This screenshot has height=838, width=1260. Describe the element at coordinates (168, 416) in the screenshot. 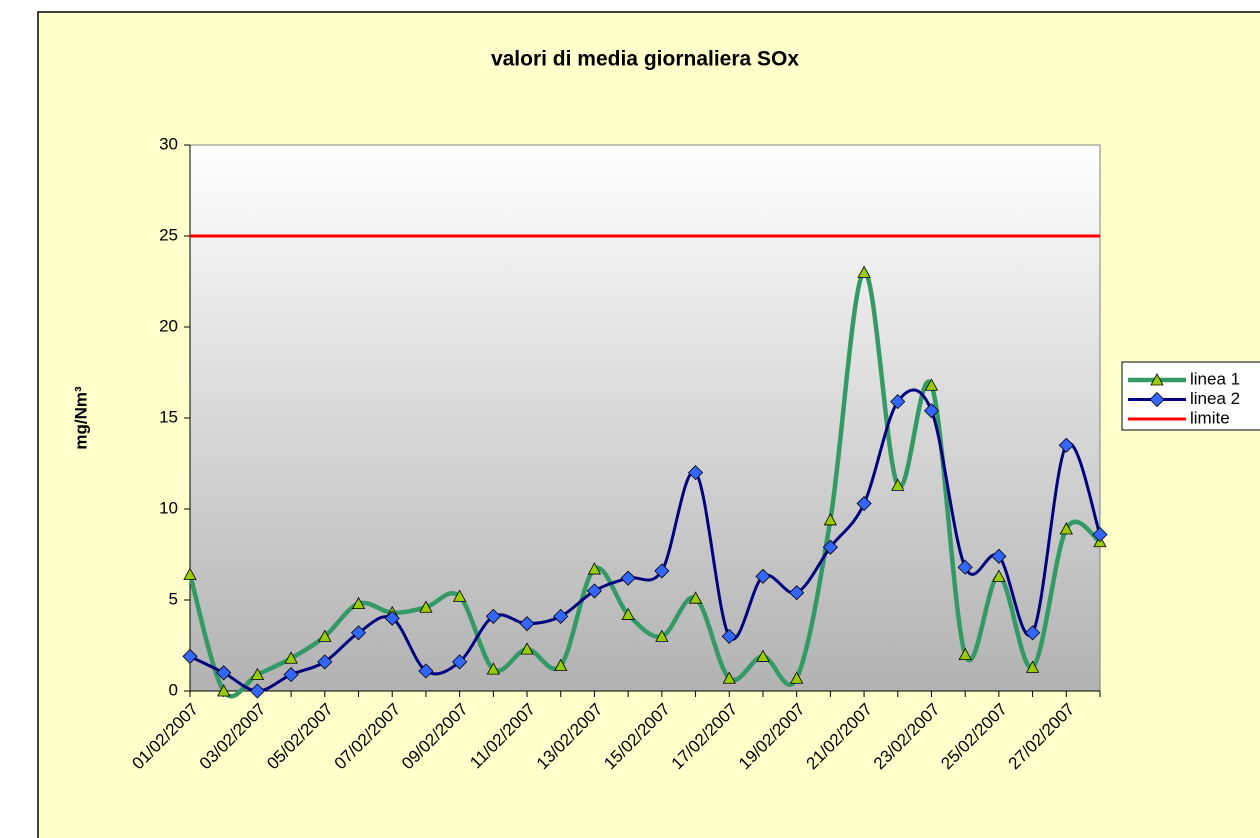

I see `y-tick-label: 15` at that location.